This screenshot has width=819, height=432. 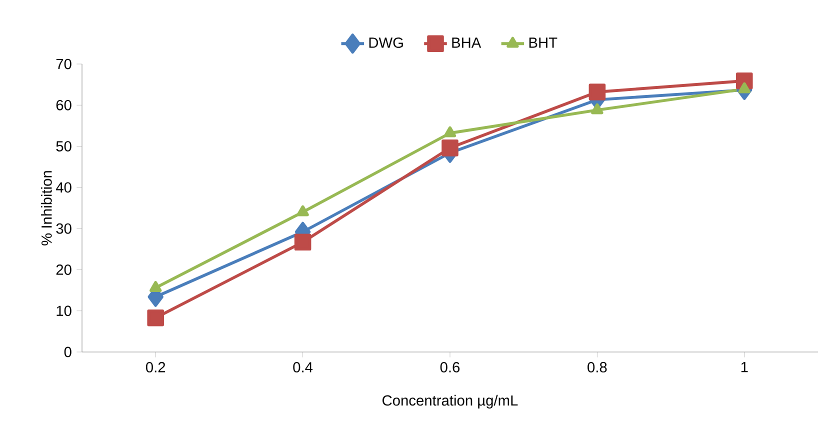 I want to click on y-tick-label: 40, so click(x=64, y=187).